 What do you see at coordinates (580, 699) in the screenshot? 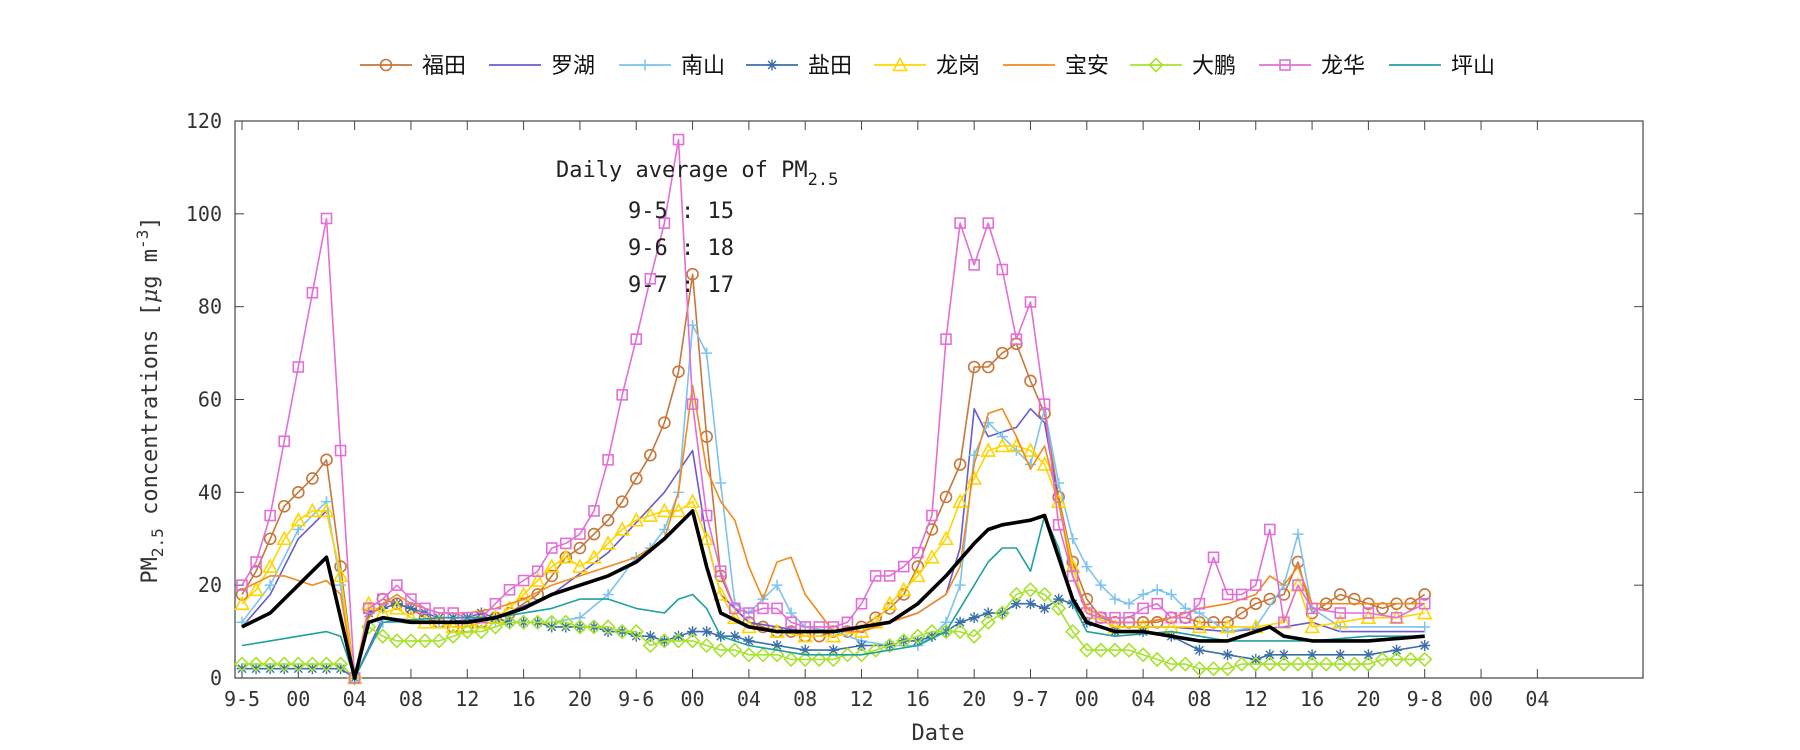
I see `x-tick-label: 20` at bounding box center [580, 699].